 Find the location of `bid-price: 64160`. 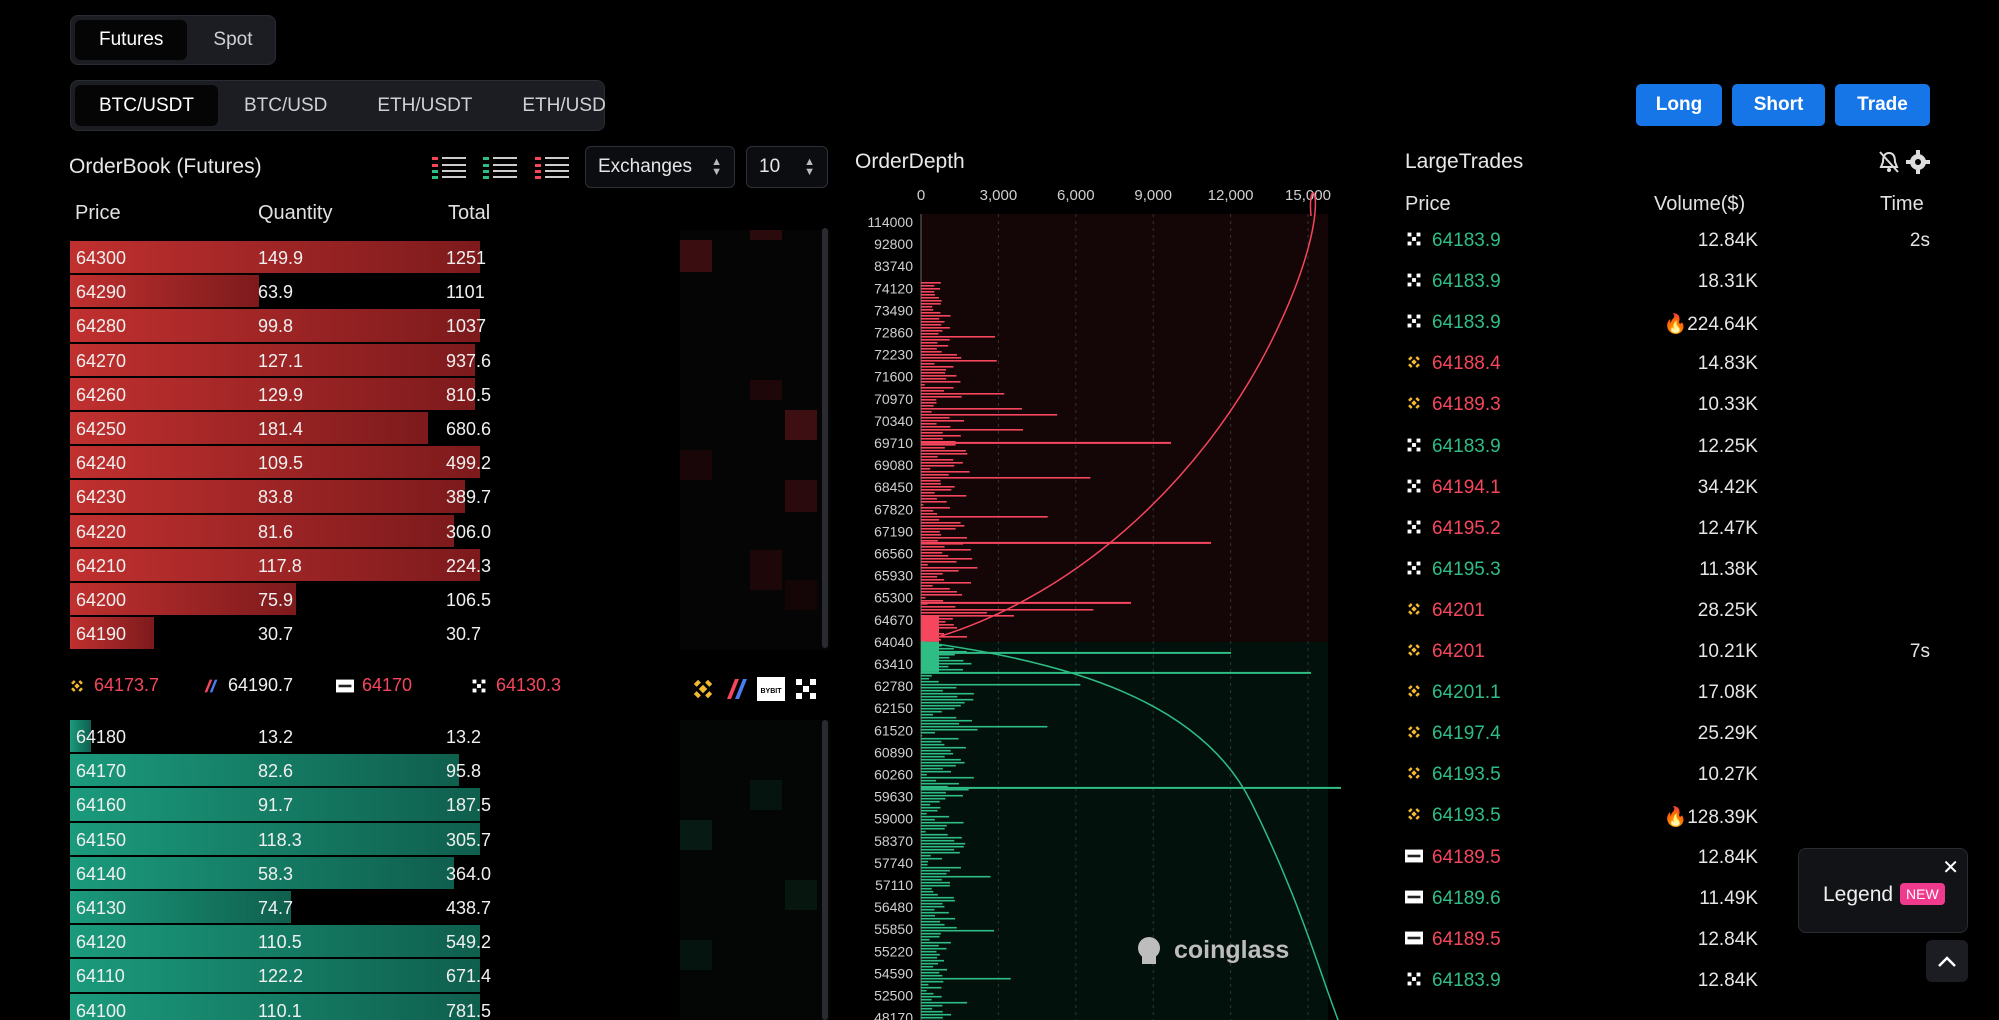

bid-price: 64160 is located at coordinates (101, 805).